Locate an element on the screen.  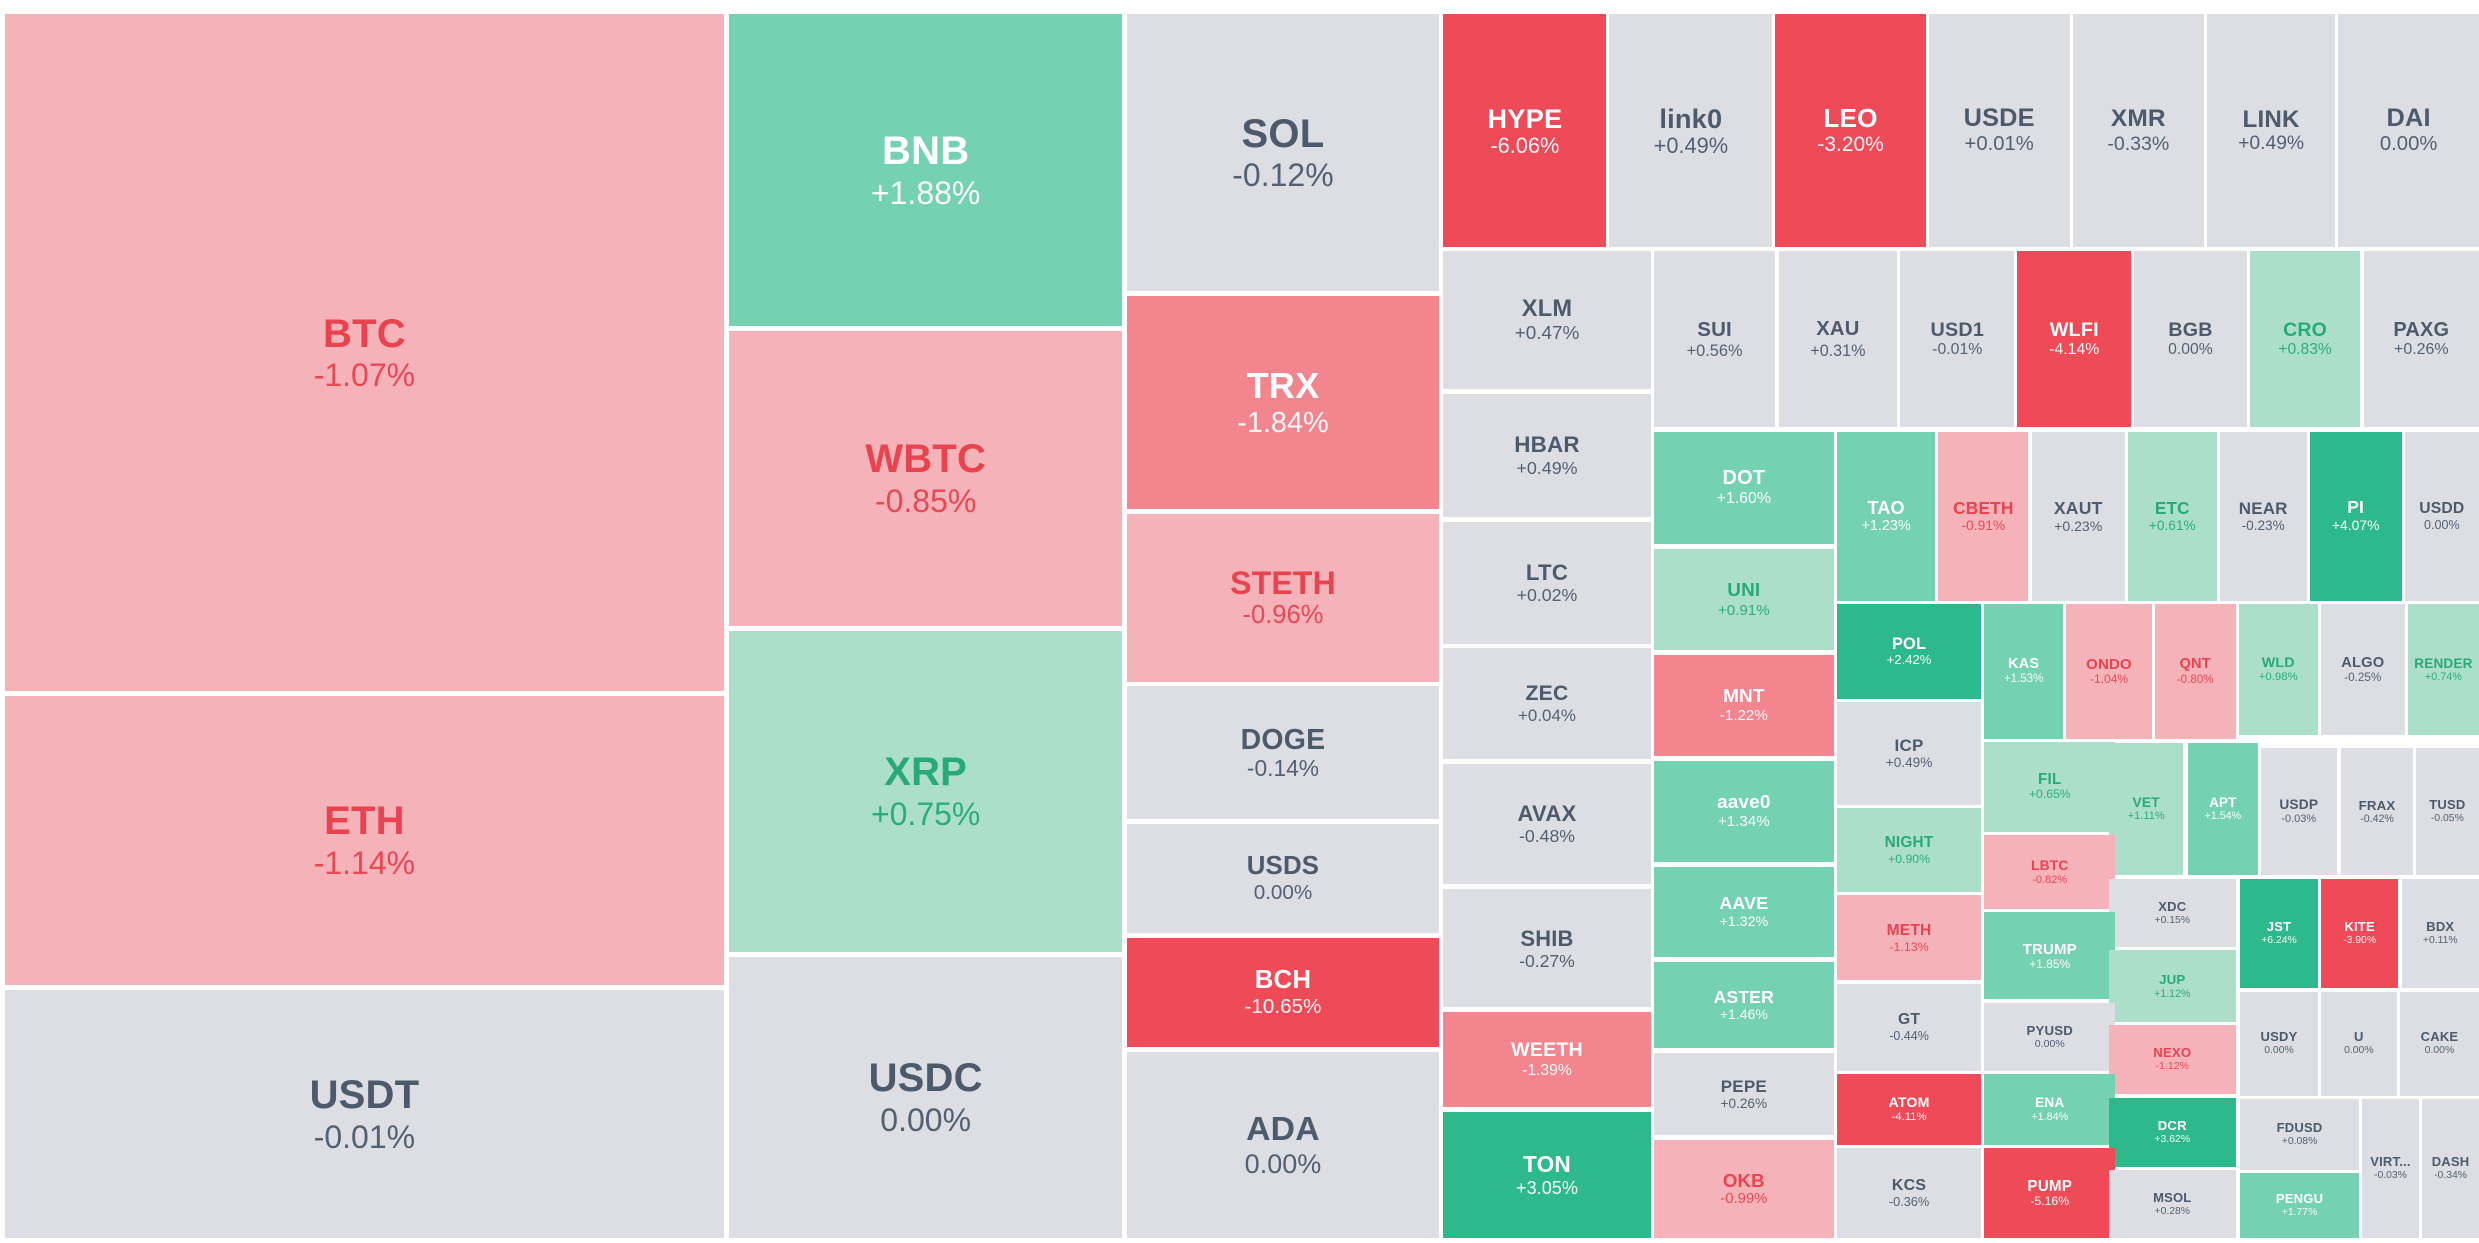
tile-AVAX: AVAX -0.48% is located at coordinates (1547, 824).